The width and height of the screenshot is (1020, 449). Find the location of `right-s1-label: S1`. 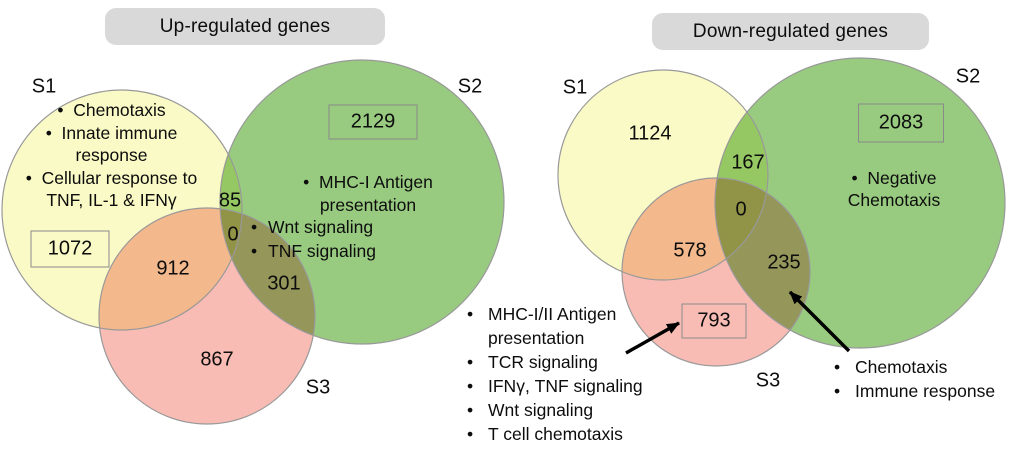

right-s1-label: S1 is located at coordinates (575, 87).